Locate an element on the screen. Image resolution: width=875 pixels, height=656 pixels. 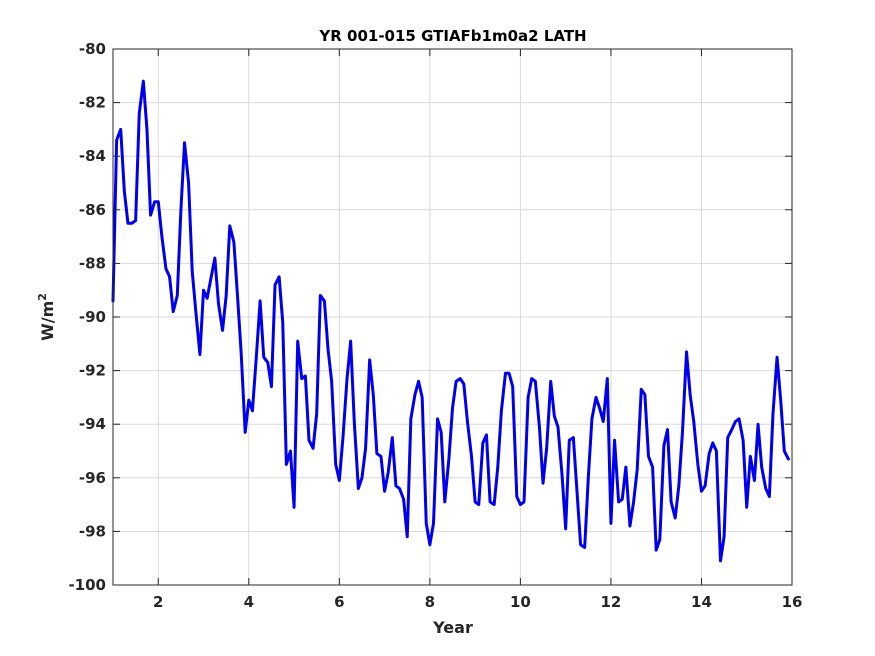
y-tick-label: -86 is located at coordinates (92, 210).